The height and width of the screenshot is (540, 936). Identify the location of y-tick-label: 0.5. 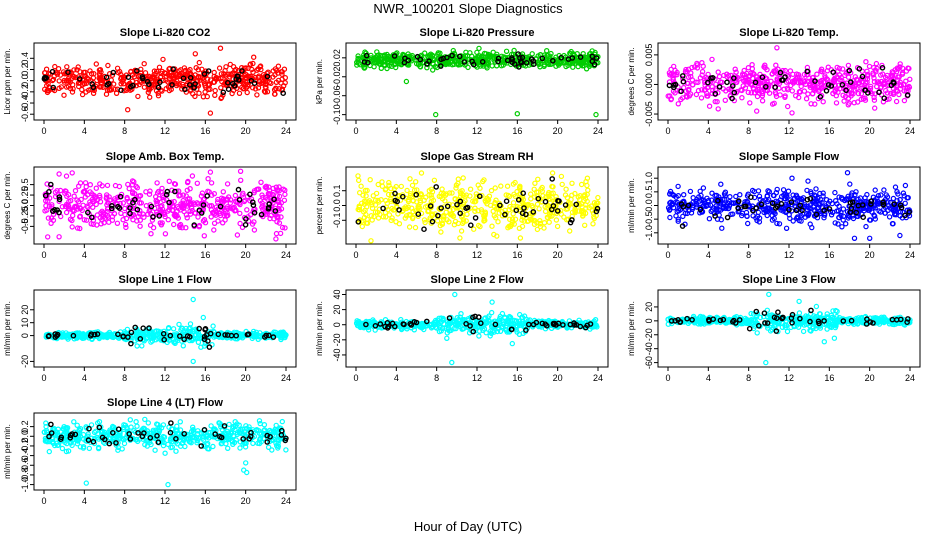
(649, 192).